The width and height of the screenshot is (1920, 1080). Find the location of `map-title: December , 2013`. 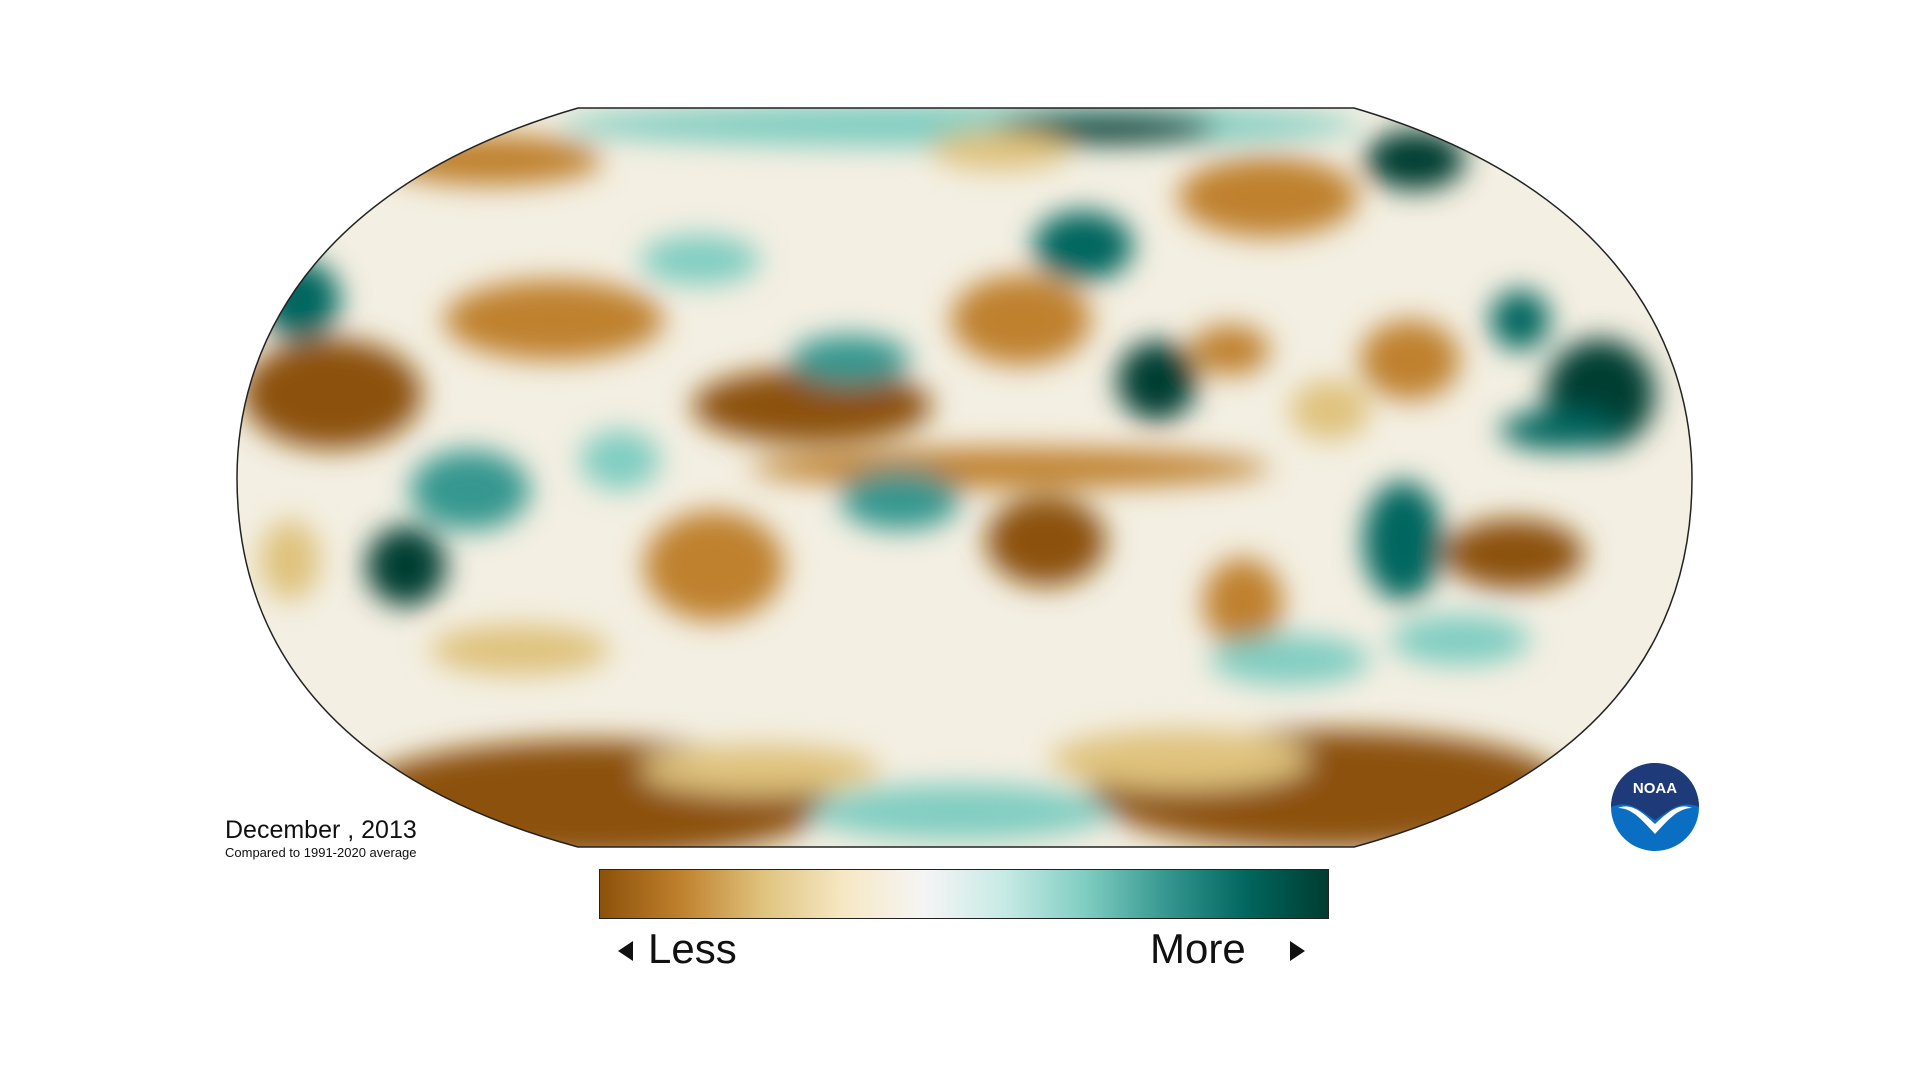

map-title: December , 2013 is located at coordinates (321, 830).